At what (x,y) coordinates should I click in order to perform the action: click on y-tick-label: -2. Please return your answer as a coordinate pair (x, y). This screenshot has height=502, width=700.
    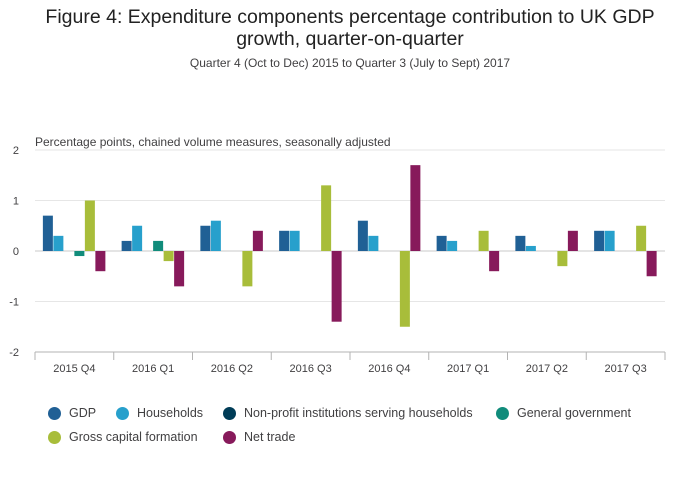
    Looking at the image, I should click on (14, 353).